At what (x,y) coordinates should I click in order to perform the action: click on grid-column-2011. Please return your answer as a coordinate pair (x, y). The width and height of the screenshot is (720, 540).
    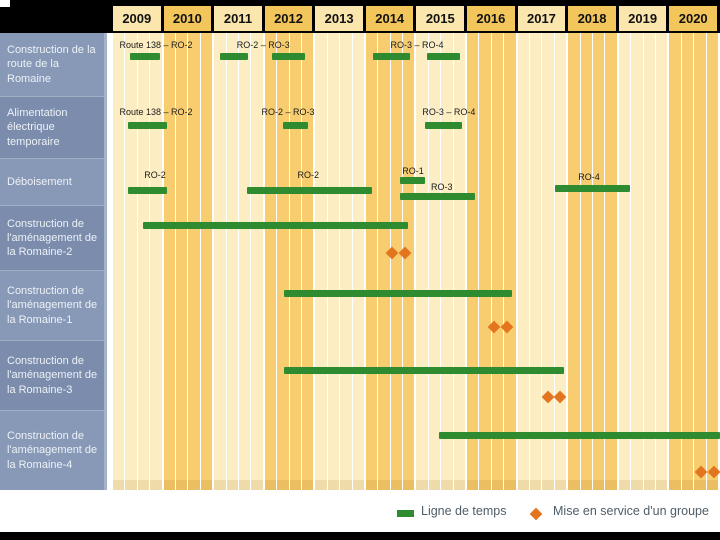
    Looking at the image, I should click on (238, 261).